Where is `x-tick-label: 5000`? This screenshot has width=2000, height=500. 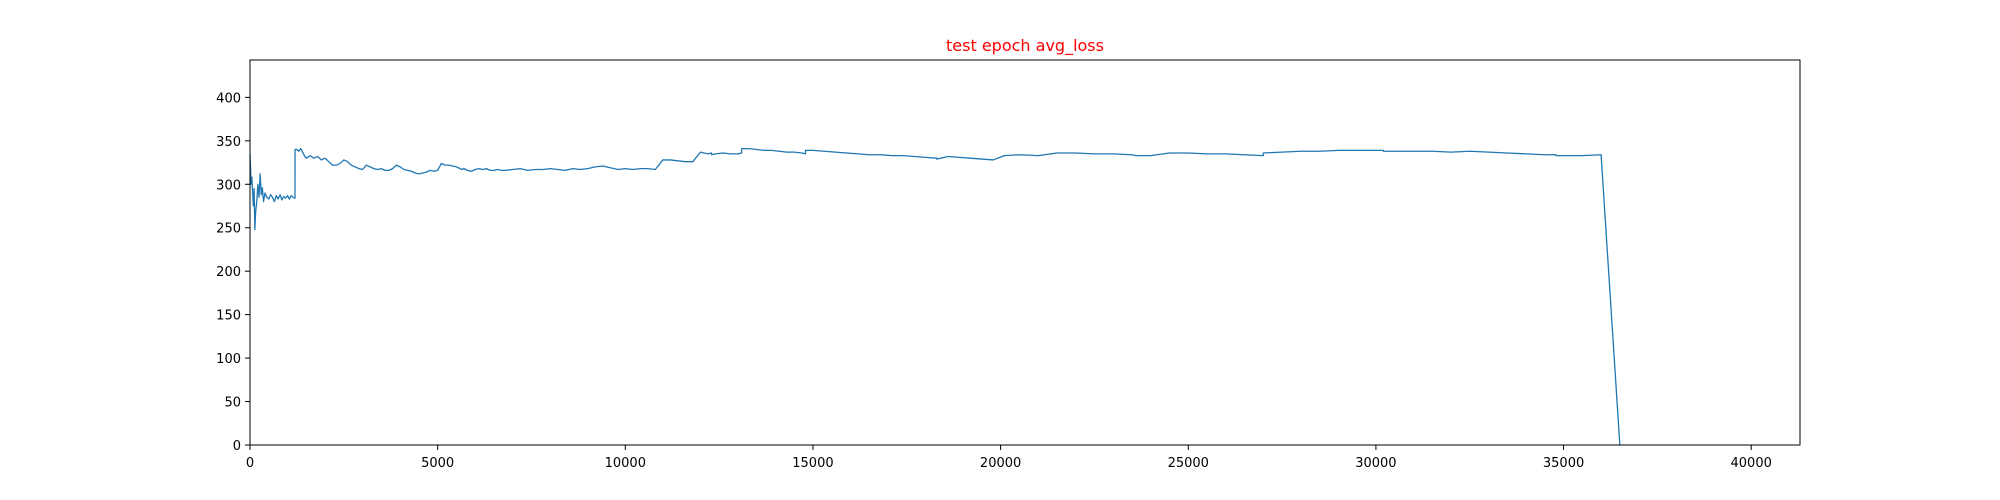 x-tick-label: 5000 is located at coordinates (437, 463).